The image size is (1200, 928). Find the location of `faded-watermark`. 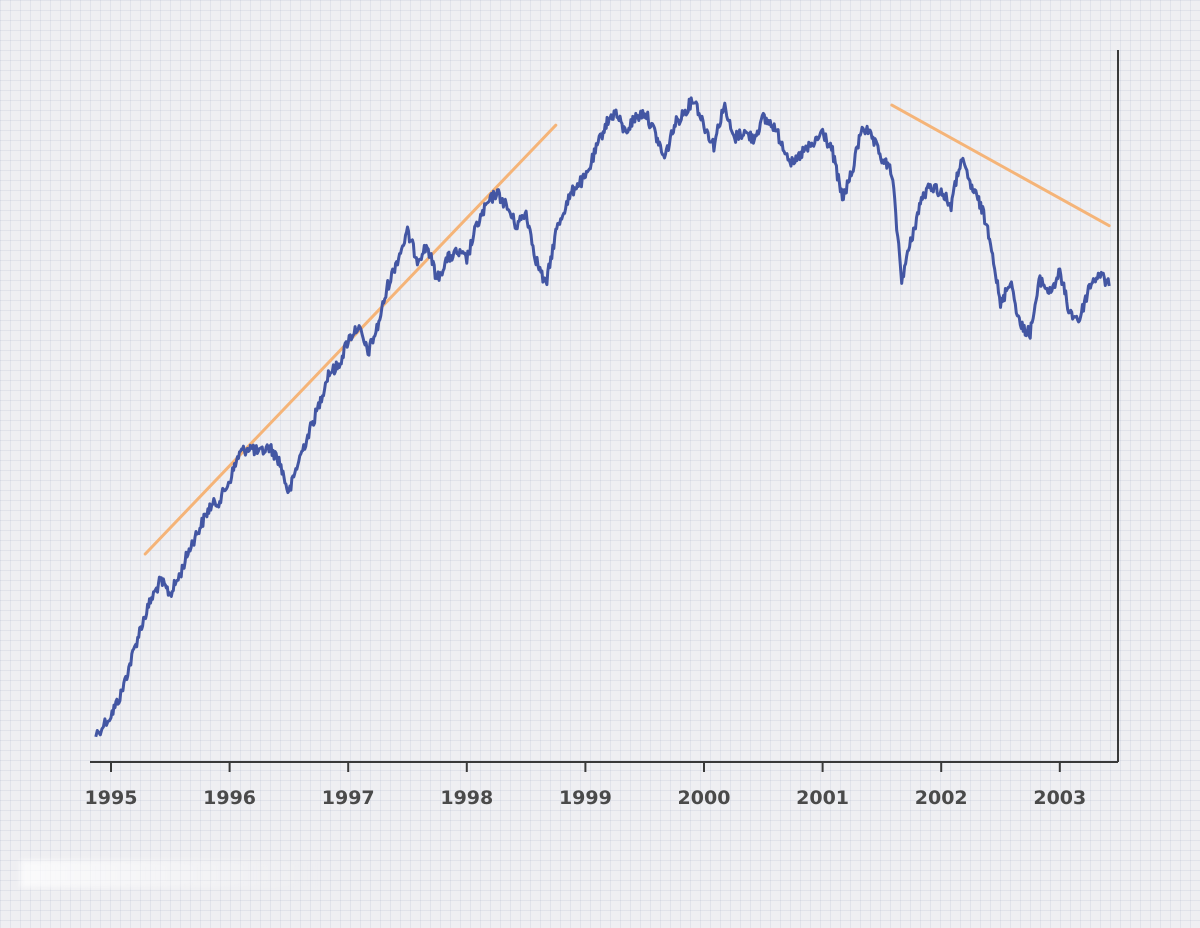

faded-watermark is located at coordinates (170, 874).